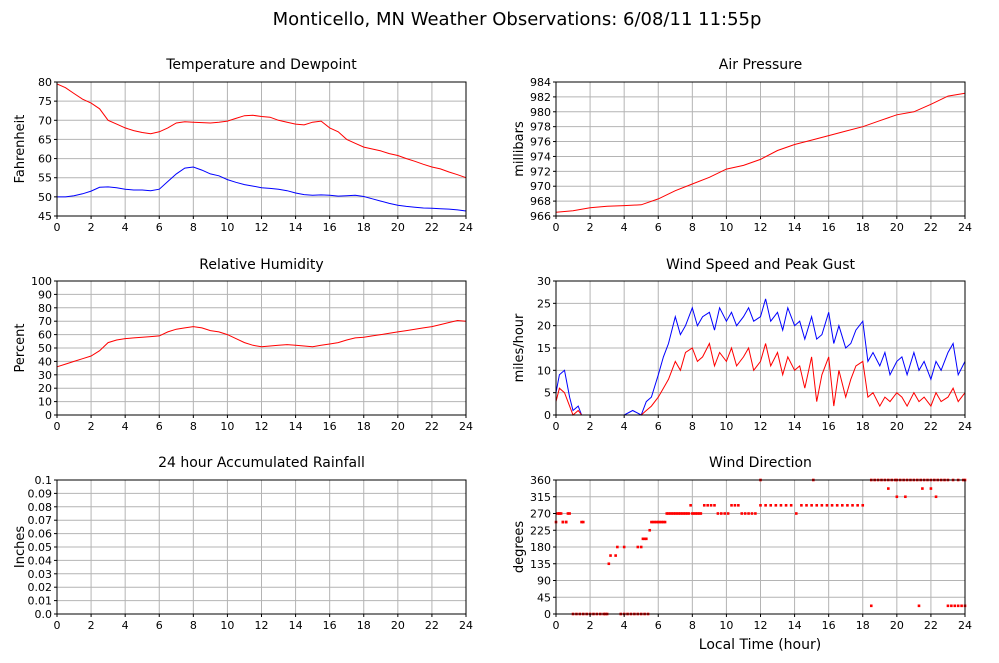  Describe the element at coordinates (624, 625) in the screenshot. I see `x-tick-label: 4` at that location.